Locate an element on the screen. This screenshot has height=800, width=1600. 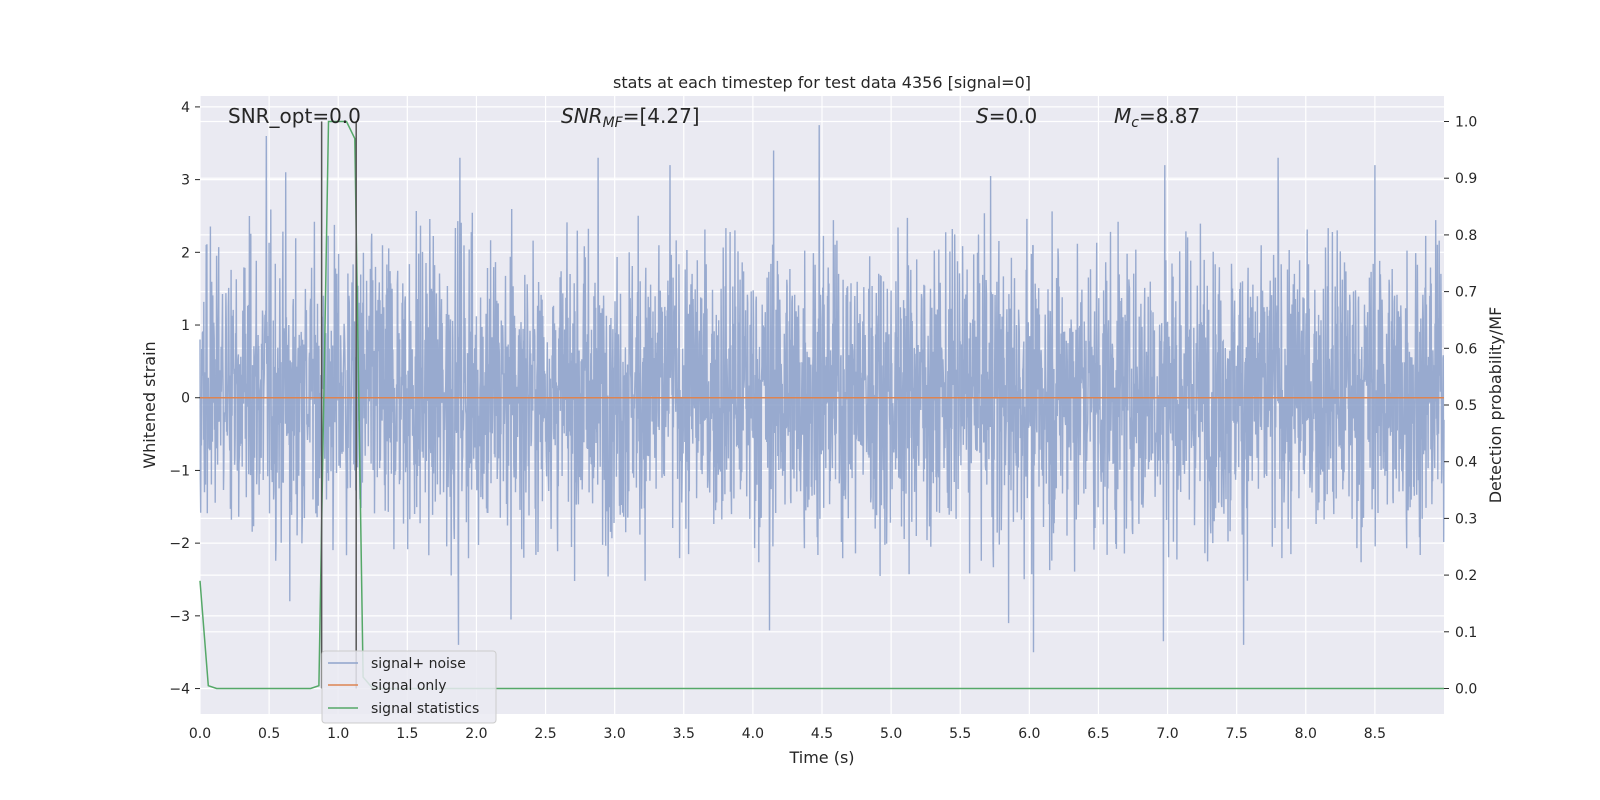
x-tick-label: 8.5 is located at coordinates (1375, 734).